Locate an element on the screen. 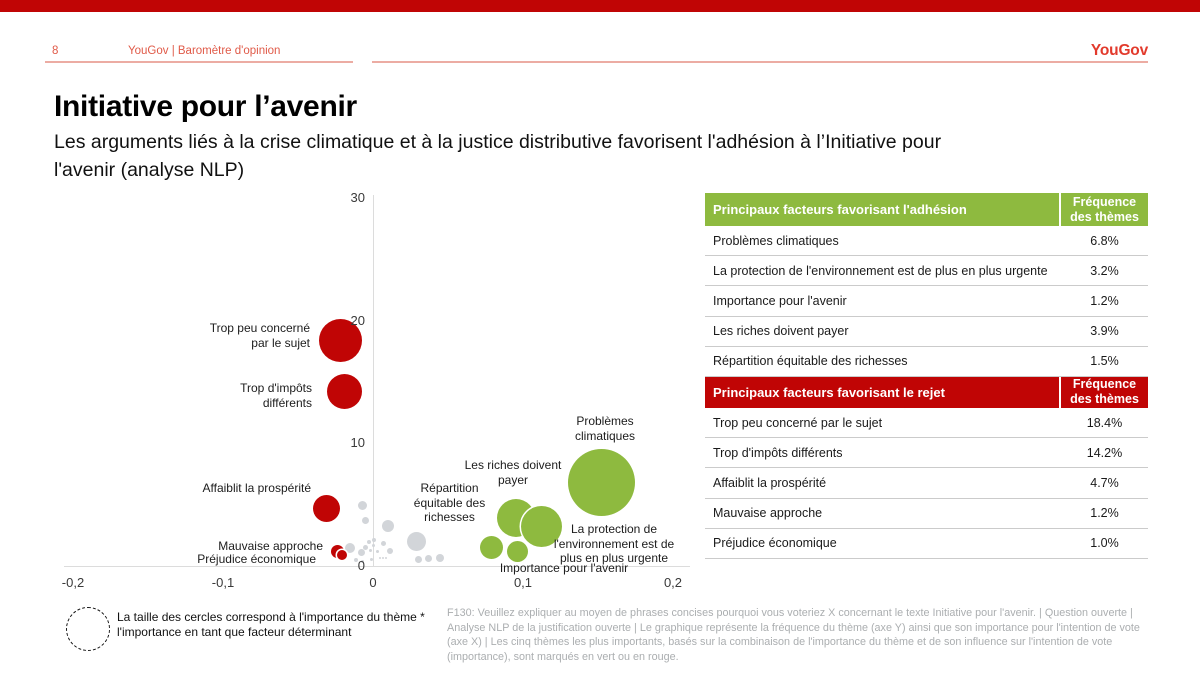 This screenshot has height=674, width=1200. header-rule-left is located at coordinates (199, 62).